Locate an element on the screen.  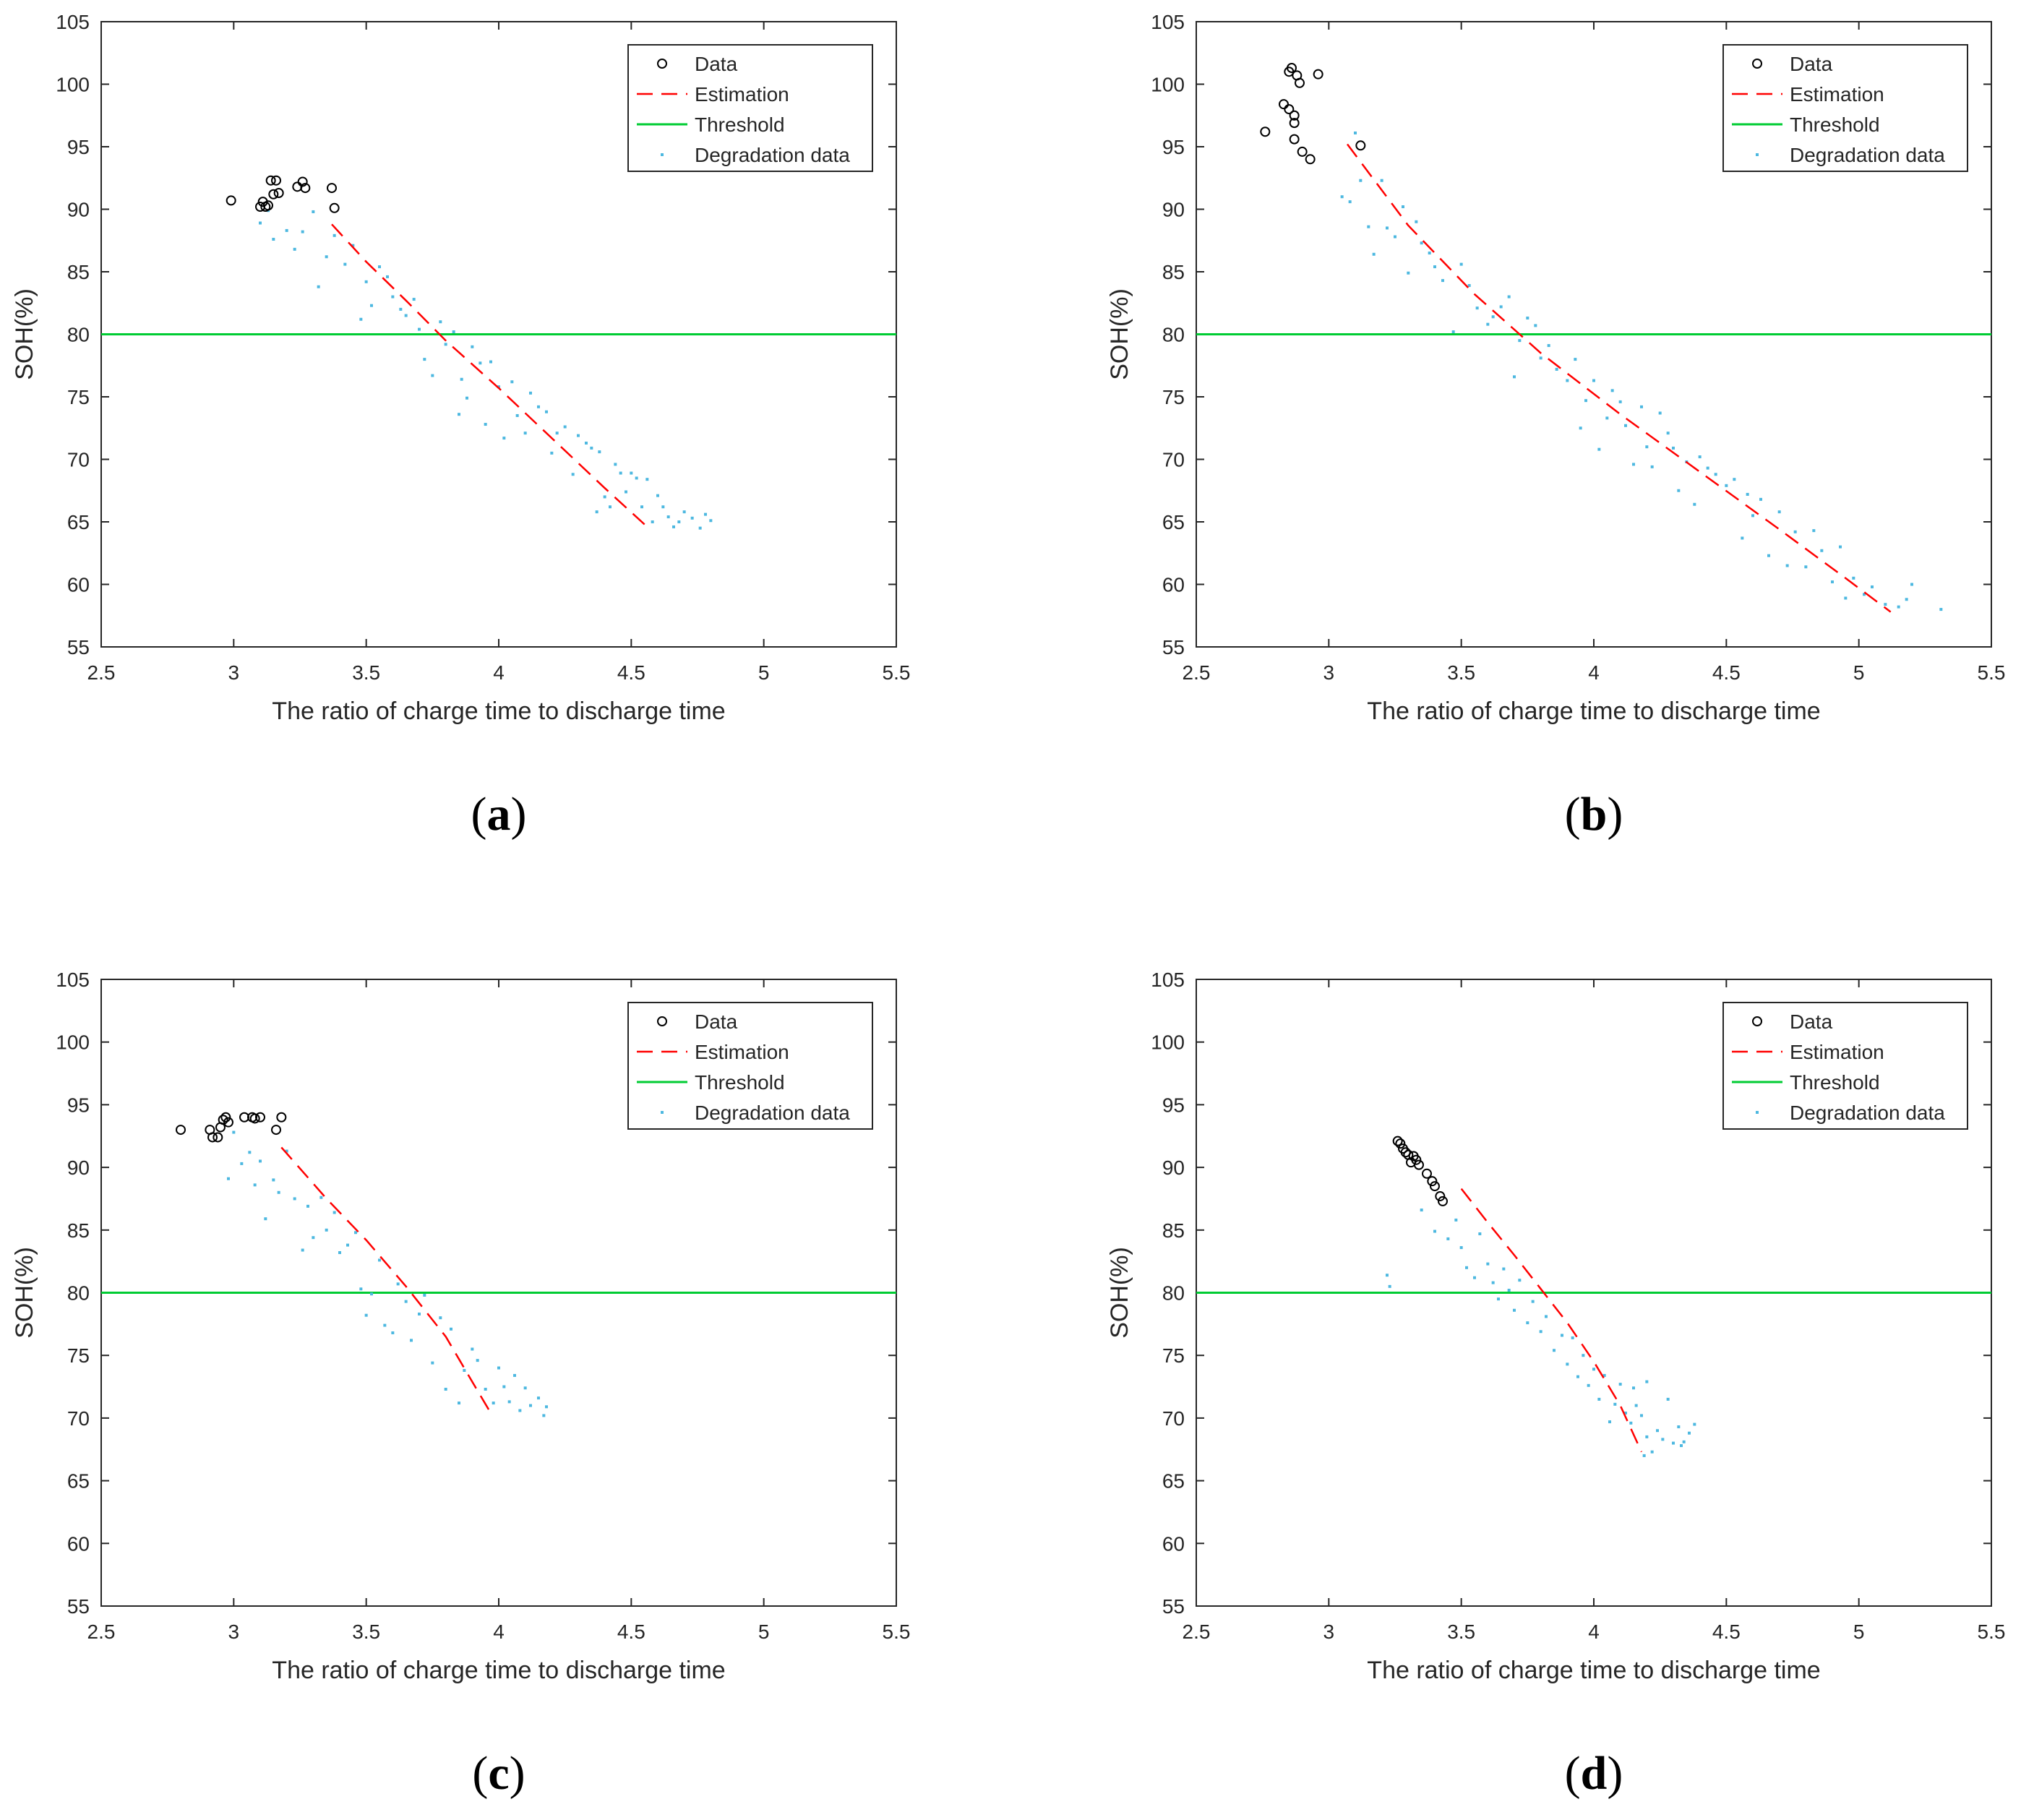
x-tick-label: 5 is located at coordinates (1859, 1632).